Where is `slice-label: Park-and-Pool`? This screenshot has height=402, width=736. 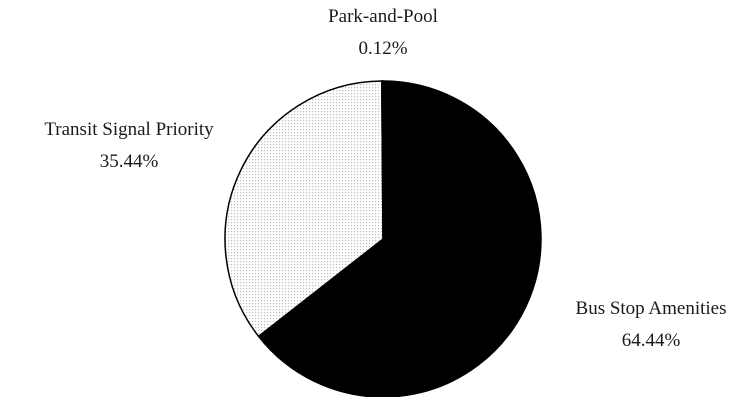
slice-label: Park-and-Pool is located at coordinates (383, 16).